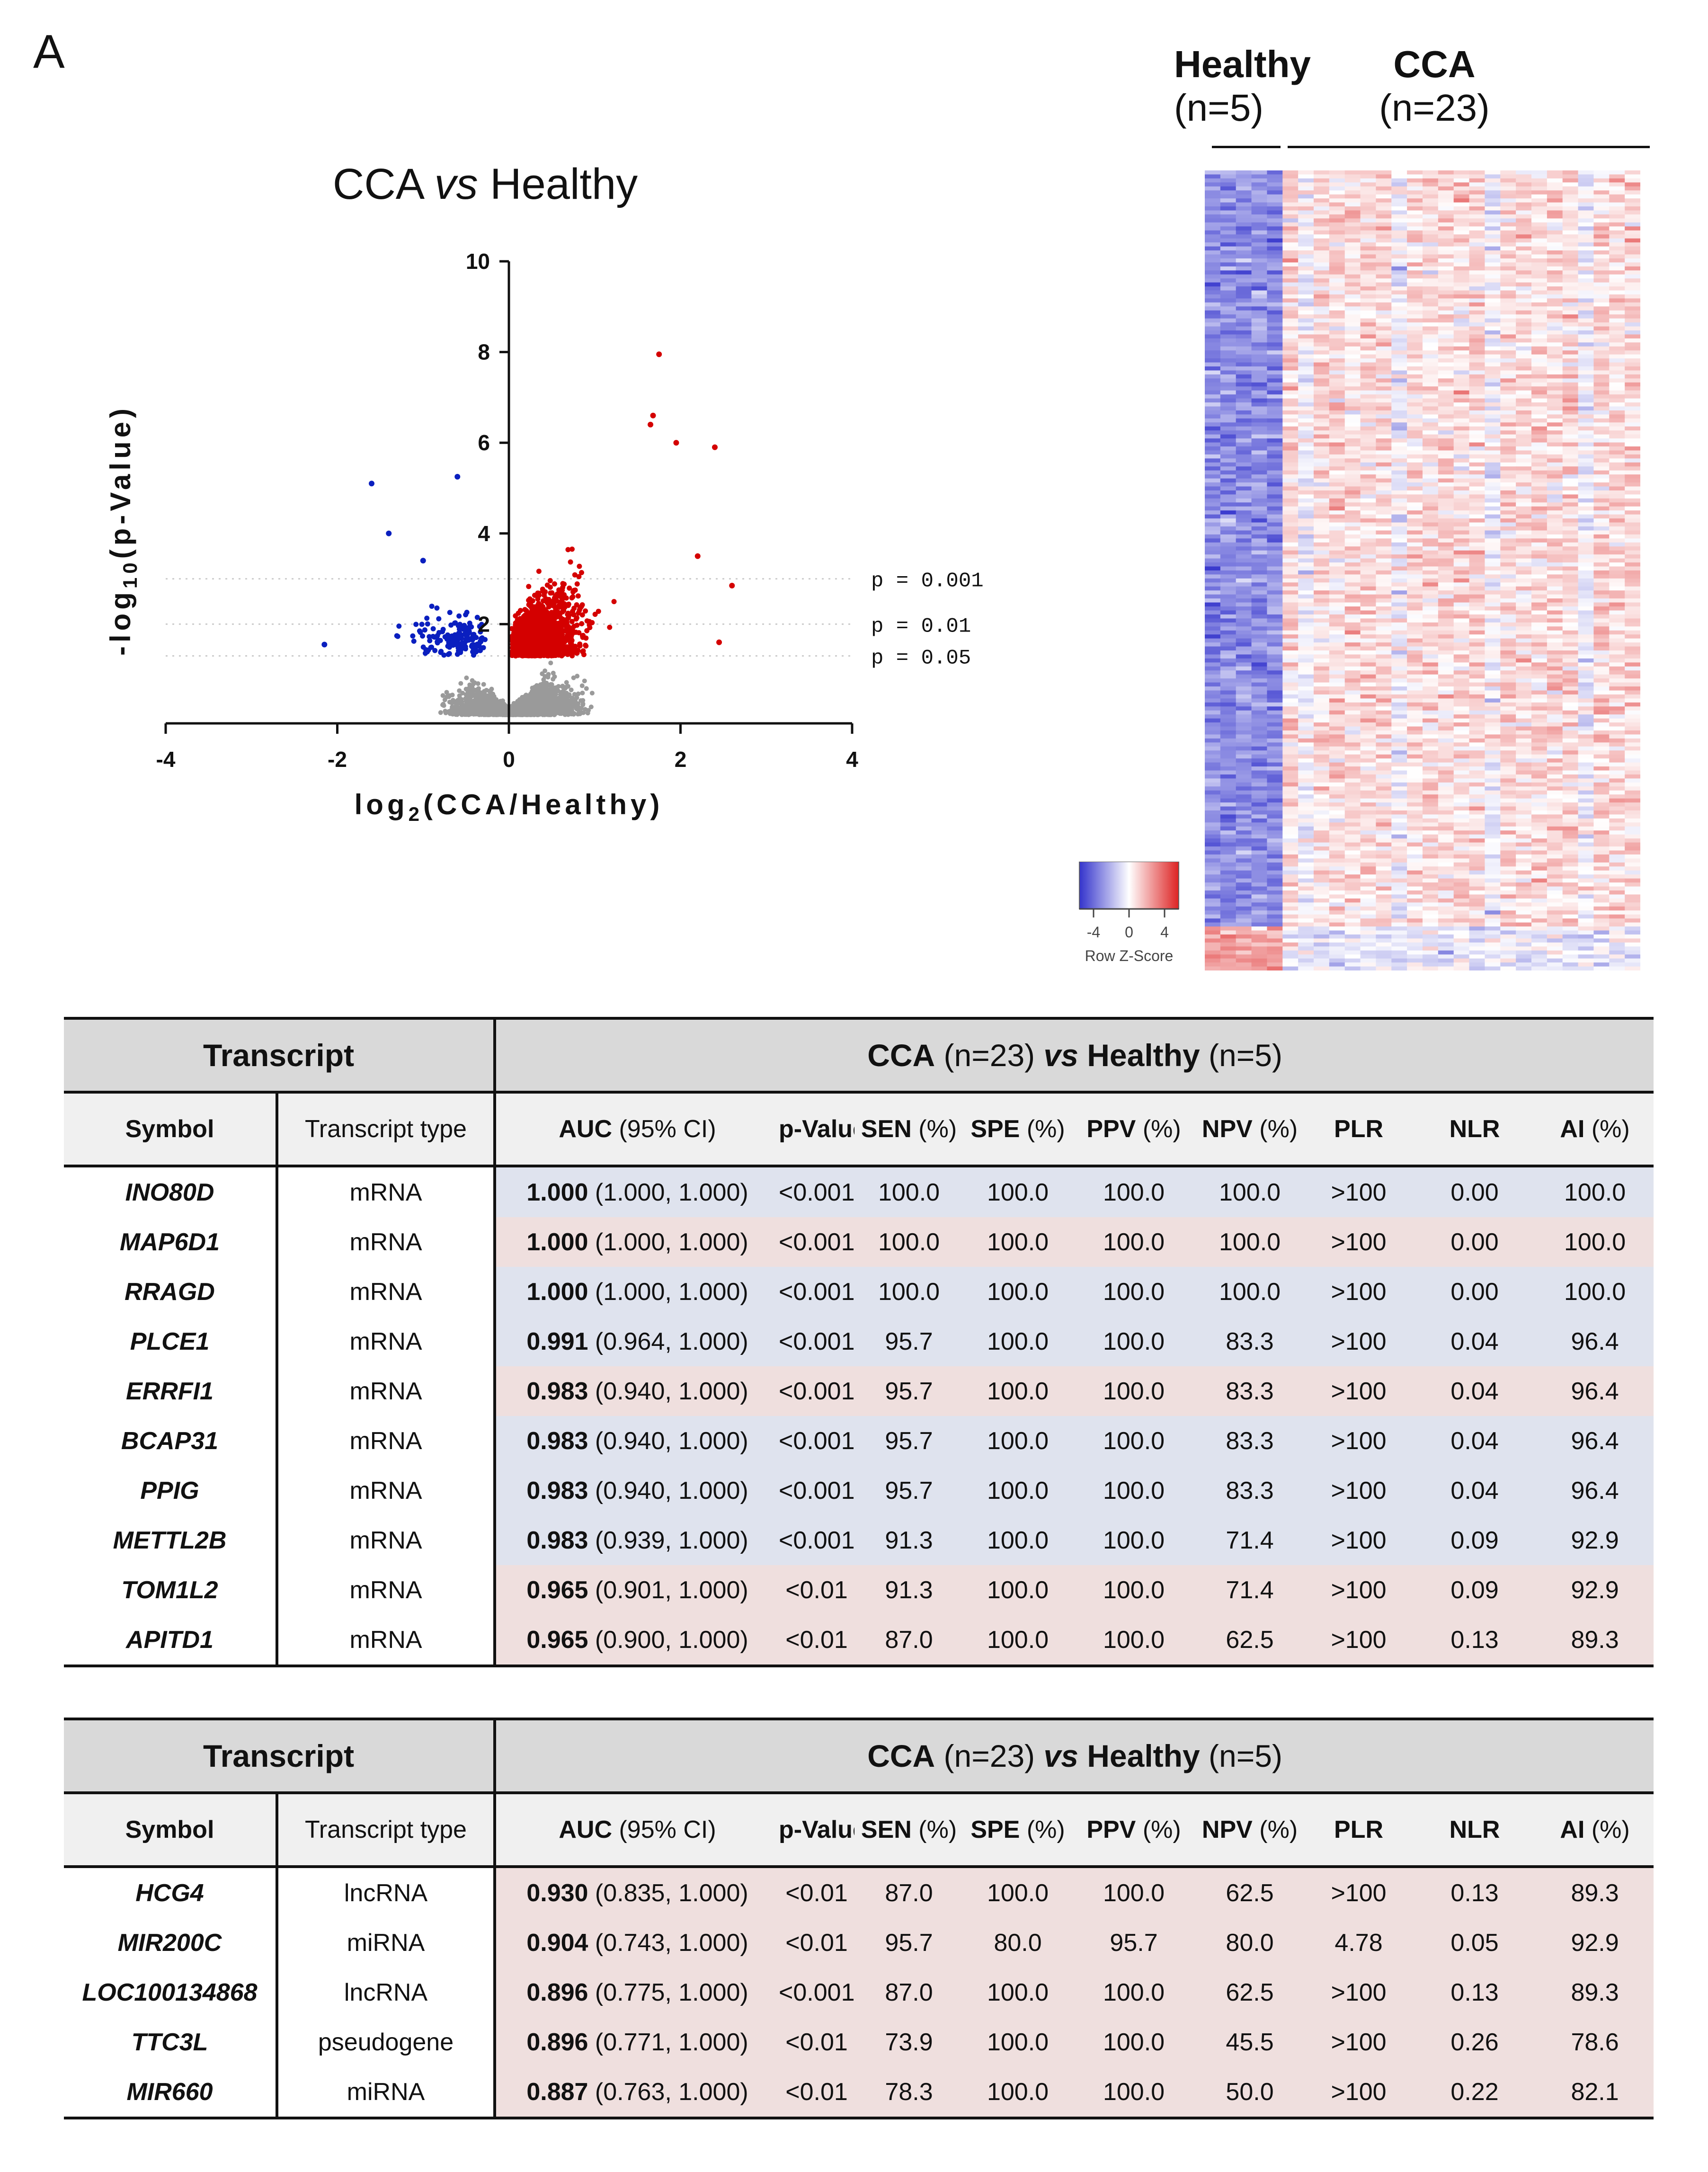 The width and height of the screenshot is (1708, 2172). What do you see at coordinates (516, 688) in the screenshot?
I see `points-not-significant` at bounding box center [516, 688].